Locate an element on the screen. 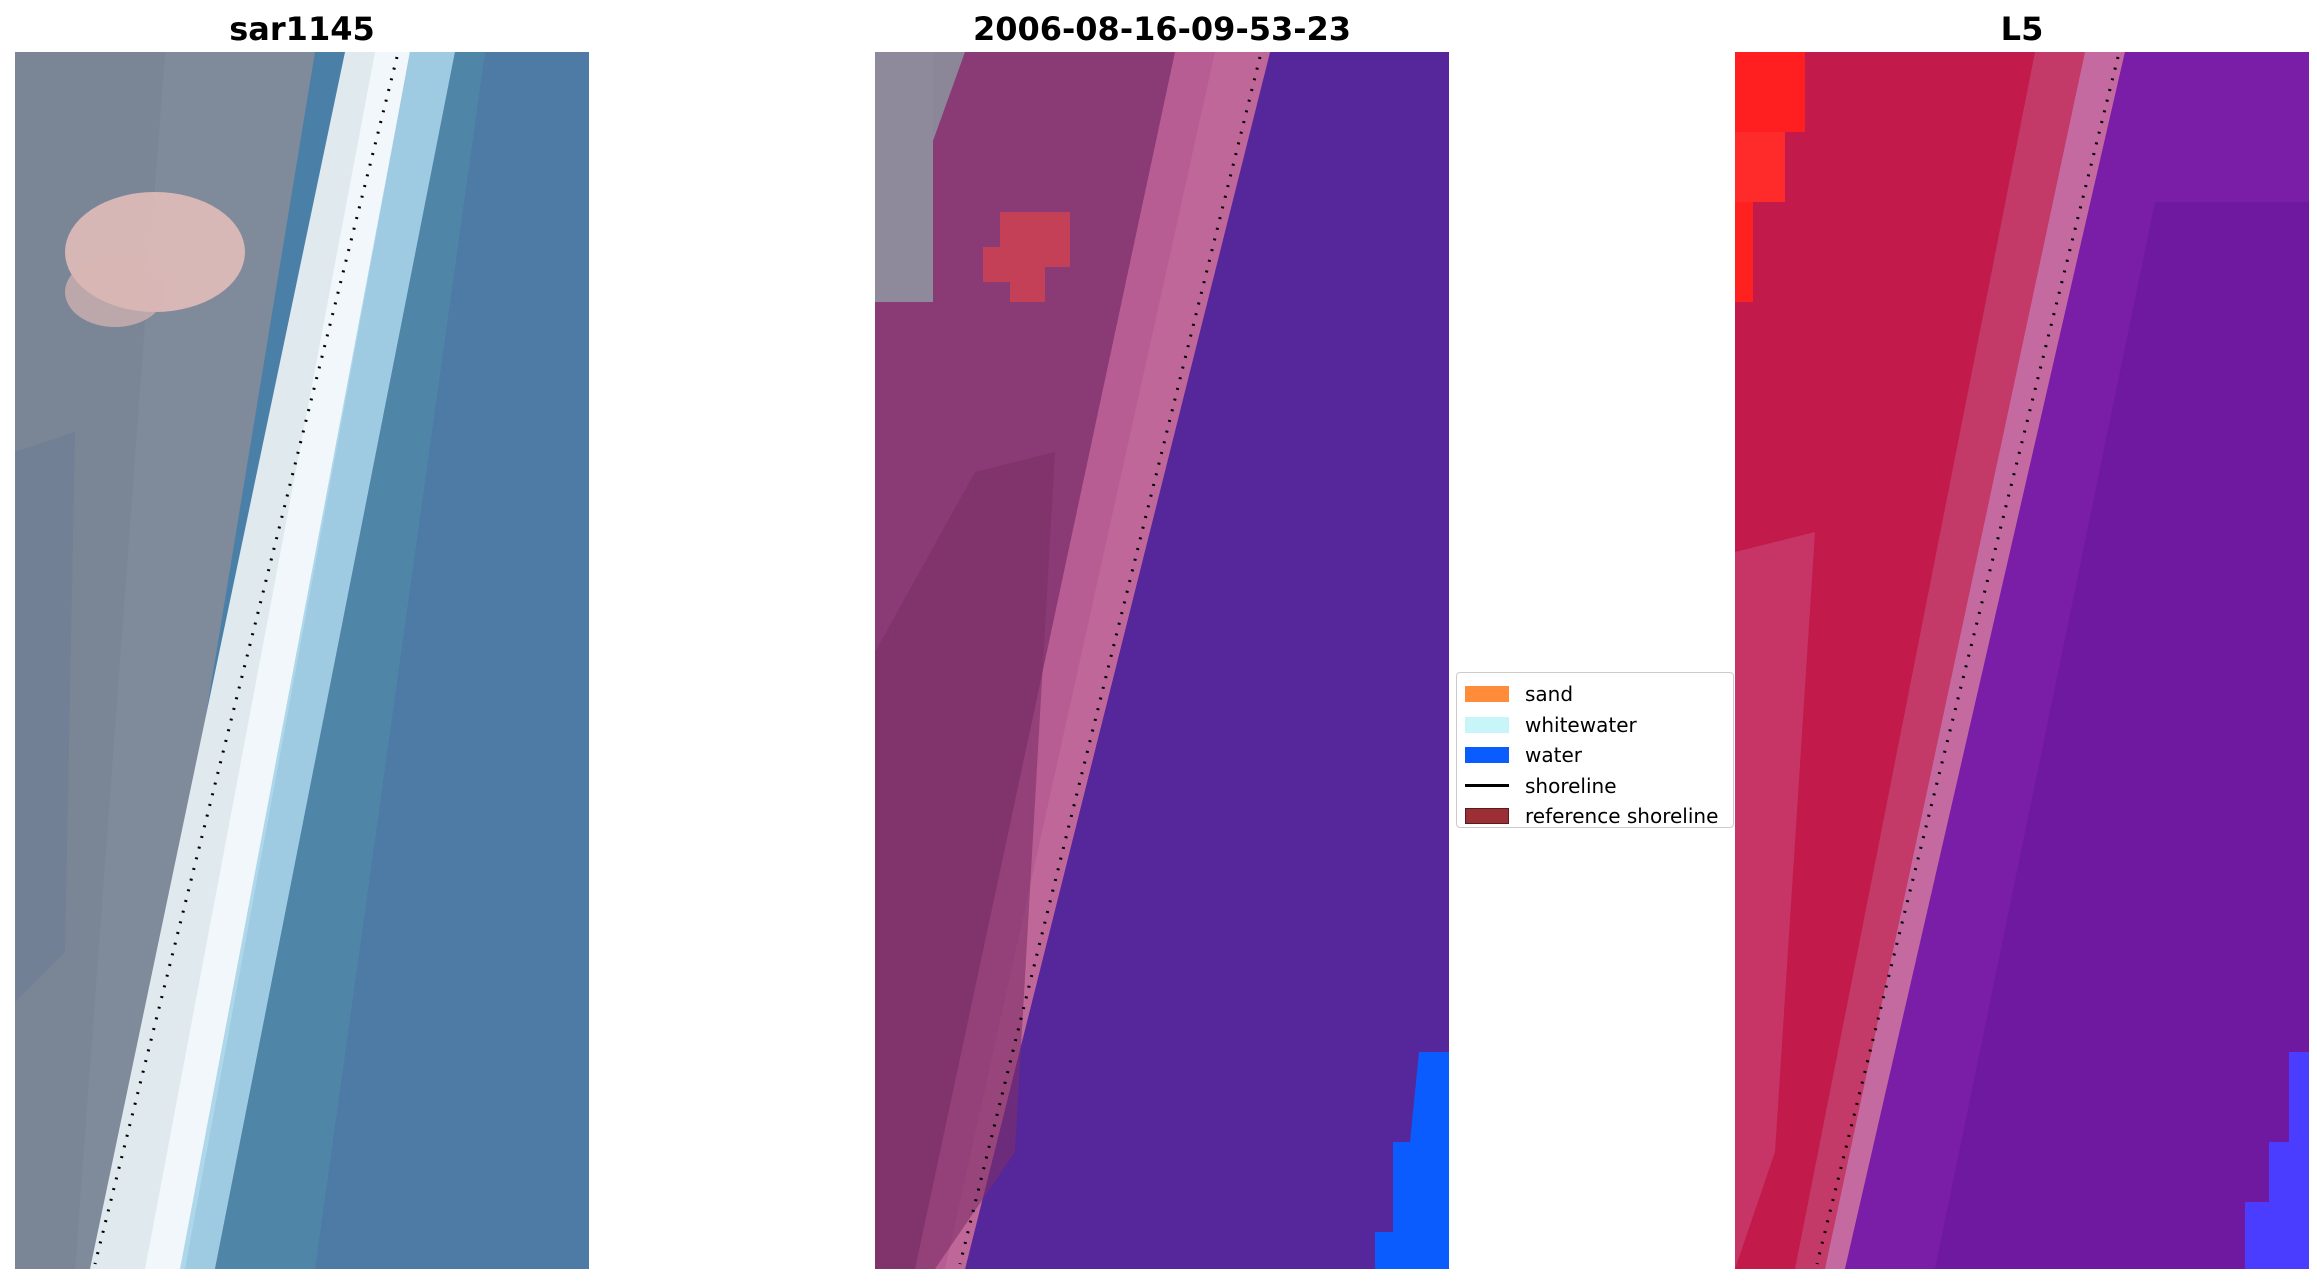 Image resolution: width=2317 pixels, height=1283 pixels. legend-item-sand: sand is located at coordinates (1595, 694).